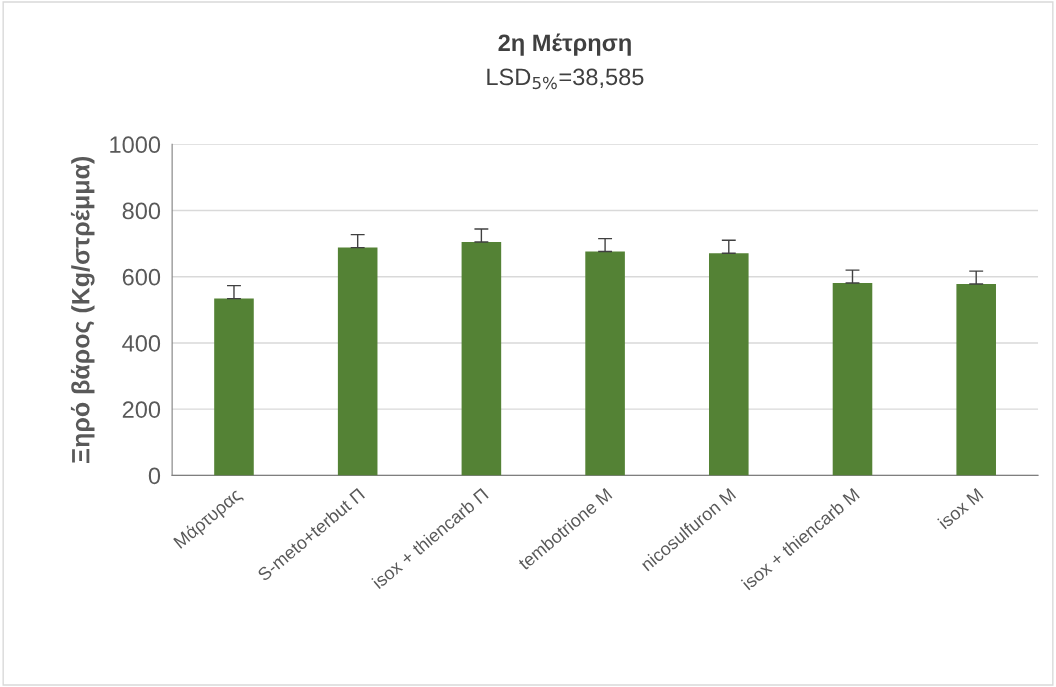 Image resolution: width=1056 pixels, height=687 pixels. What do you see at coordinates (82, 309) in the screenshot?
I see `y-axis-title: Ξηρό βάρος (Kg/στρέμμα)` at bounding box center [82, 309].